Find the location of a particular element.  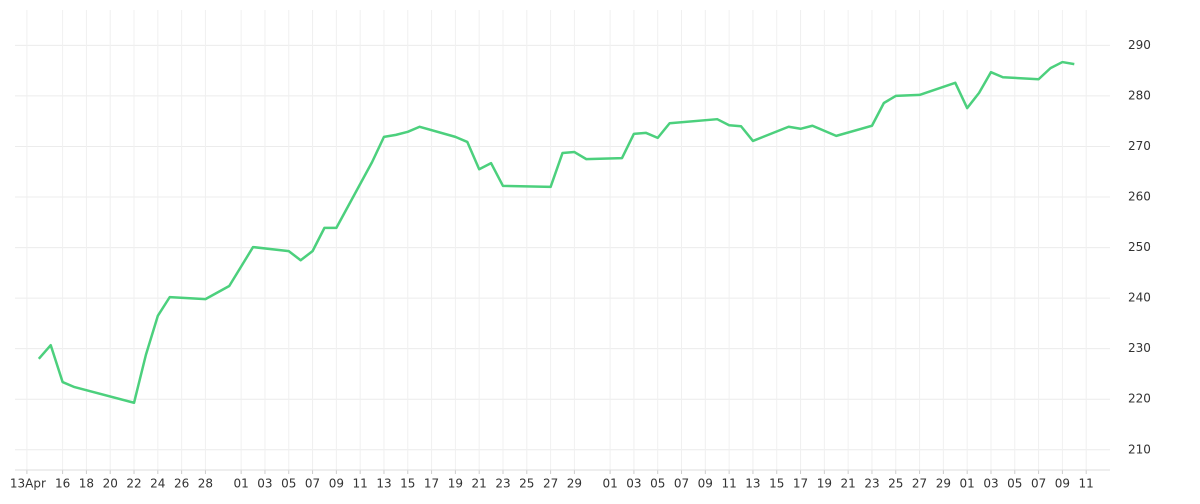

x-tick-label: 20 is located at coordinates (110, 484).